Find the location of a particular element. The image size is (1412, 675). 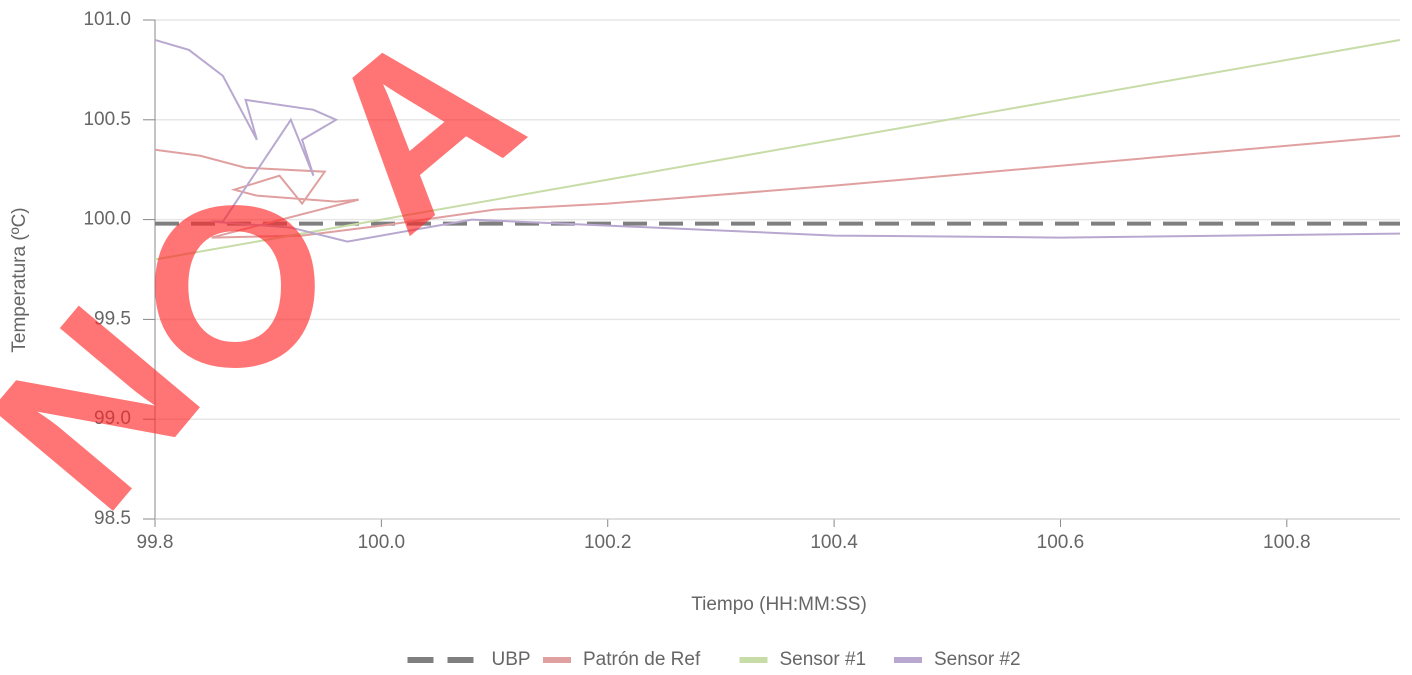

y-tick-label: 100.0 is located at coordinates (107, 219).